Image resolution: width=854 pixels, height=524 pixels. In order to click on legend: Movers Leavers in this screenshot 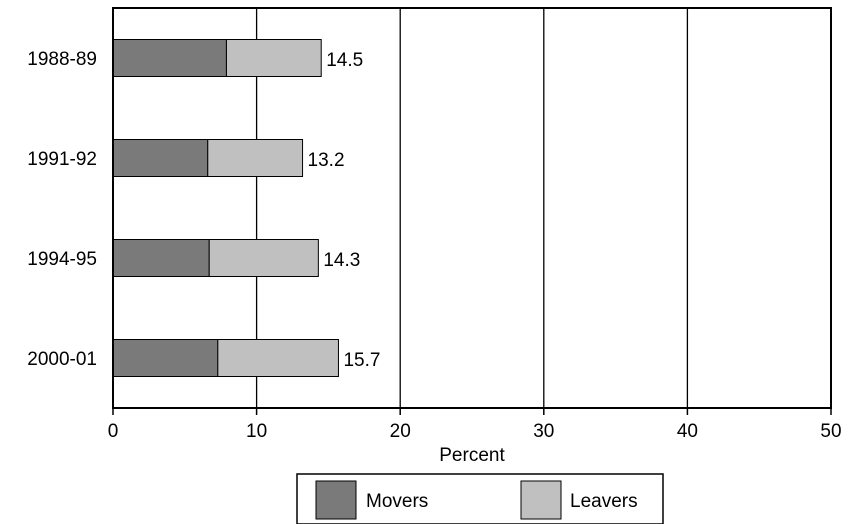, I will do `click(480, 498)`.